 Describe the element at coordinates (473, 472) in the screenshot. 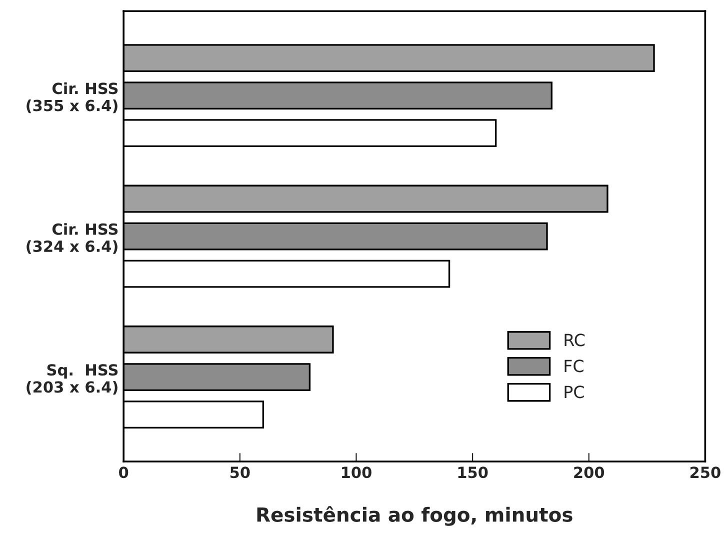

I see `x-tick-label: 150` at that location.